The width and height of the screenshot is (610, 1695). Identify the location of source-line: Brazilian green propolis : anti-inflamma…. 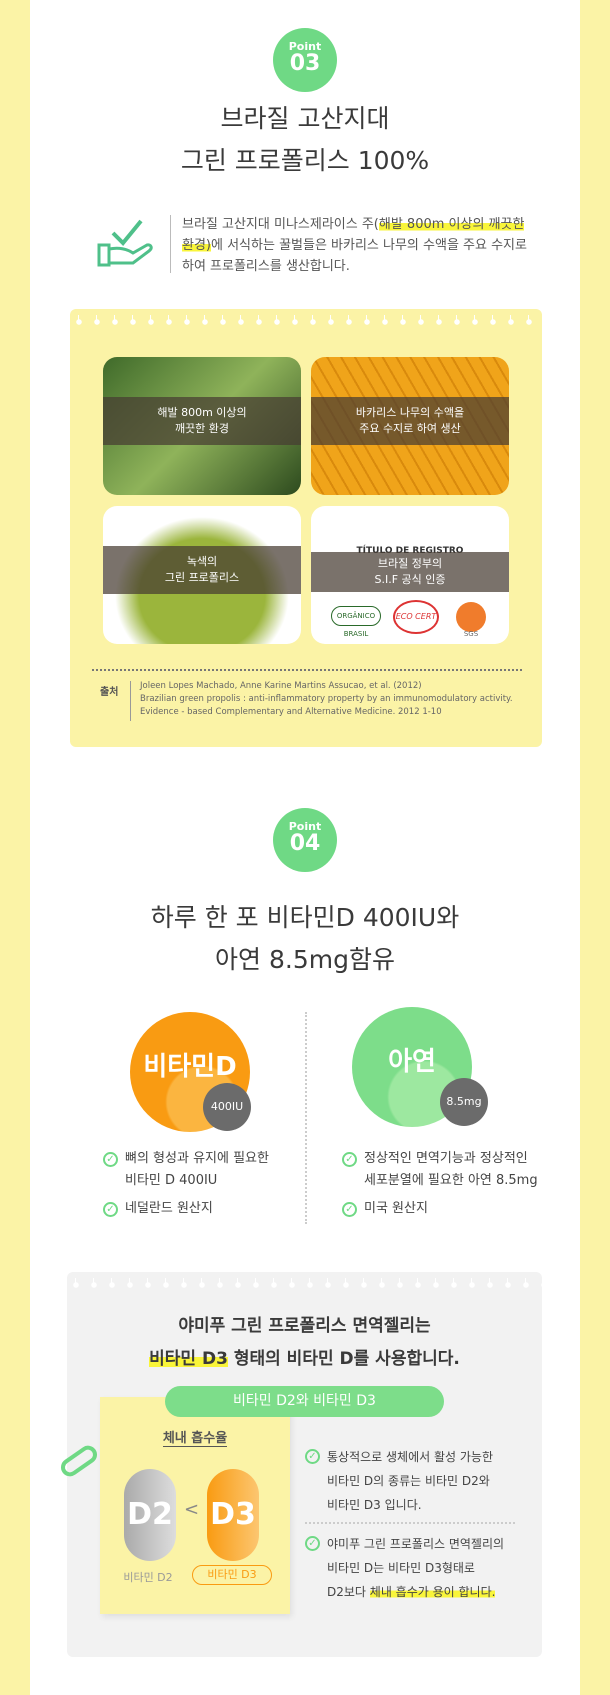
(326, 699).